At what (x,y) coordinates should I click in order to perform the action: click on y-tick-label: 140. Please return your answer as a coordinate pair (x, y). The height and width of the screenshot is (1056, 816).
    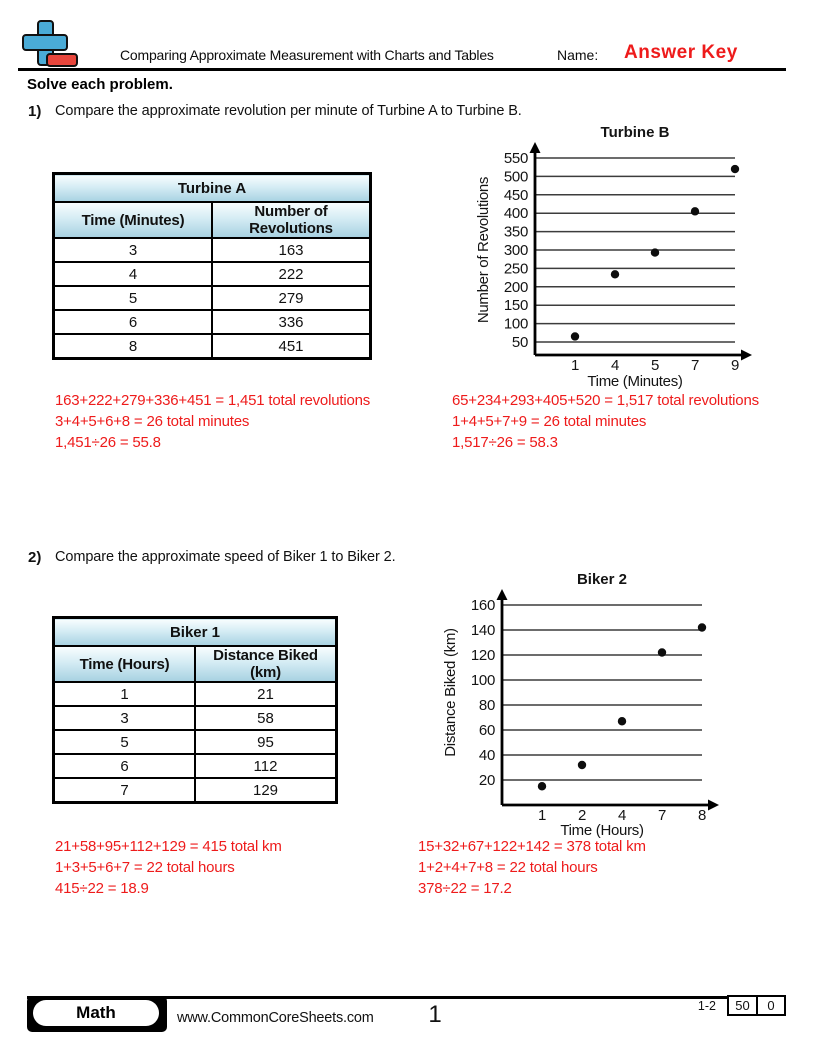
    Looking at the image, I should click on (483, 630).